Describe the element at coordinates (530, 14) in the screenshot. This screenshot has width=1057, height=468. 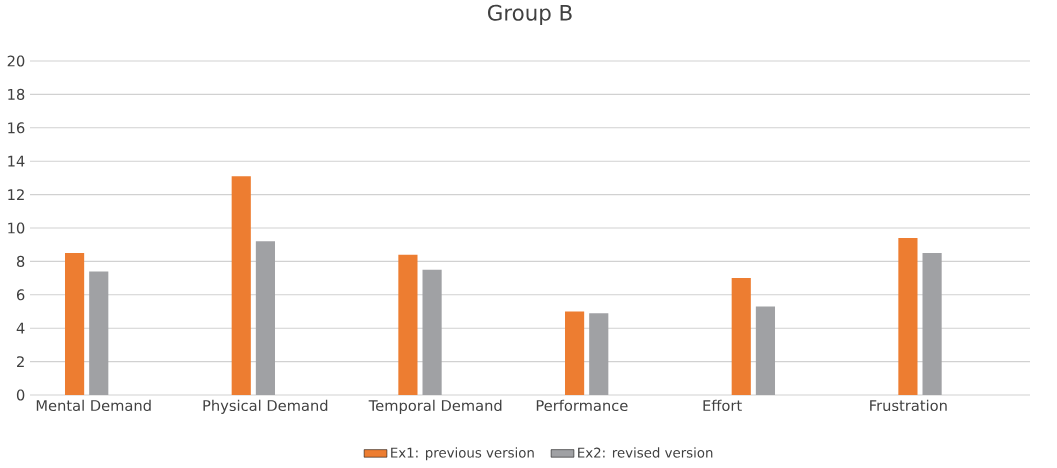
I see `chart-title: Group B` at that location.